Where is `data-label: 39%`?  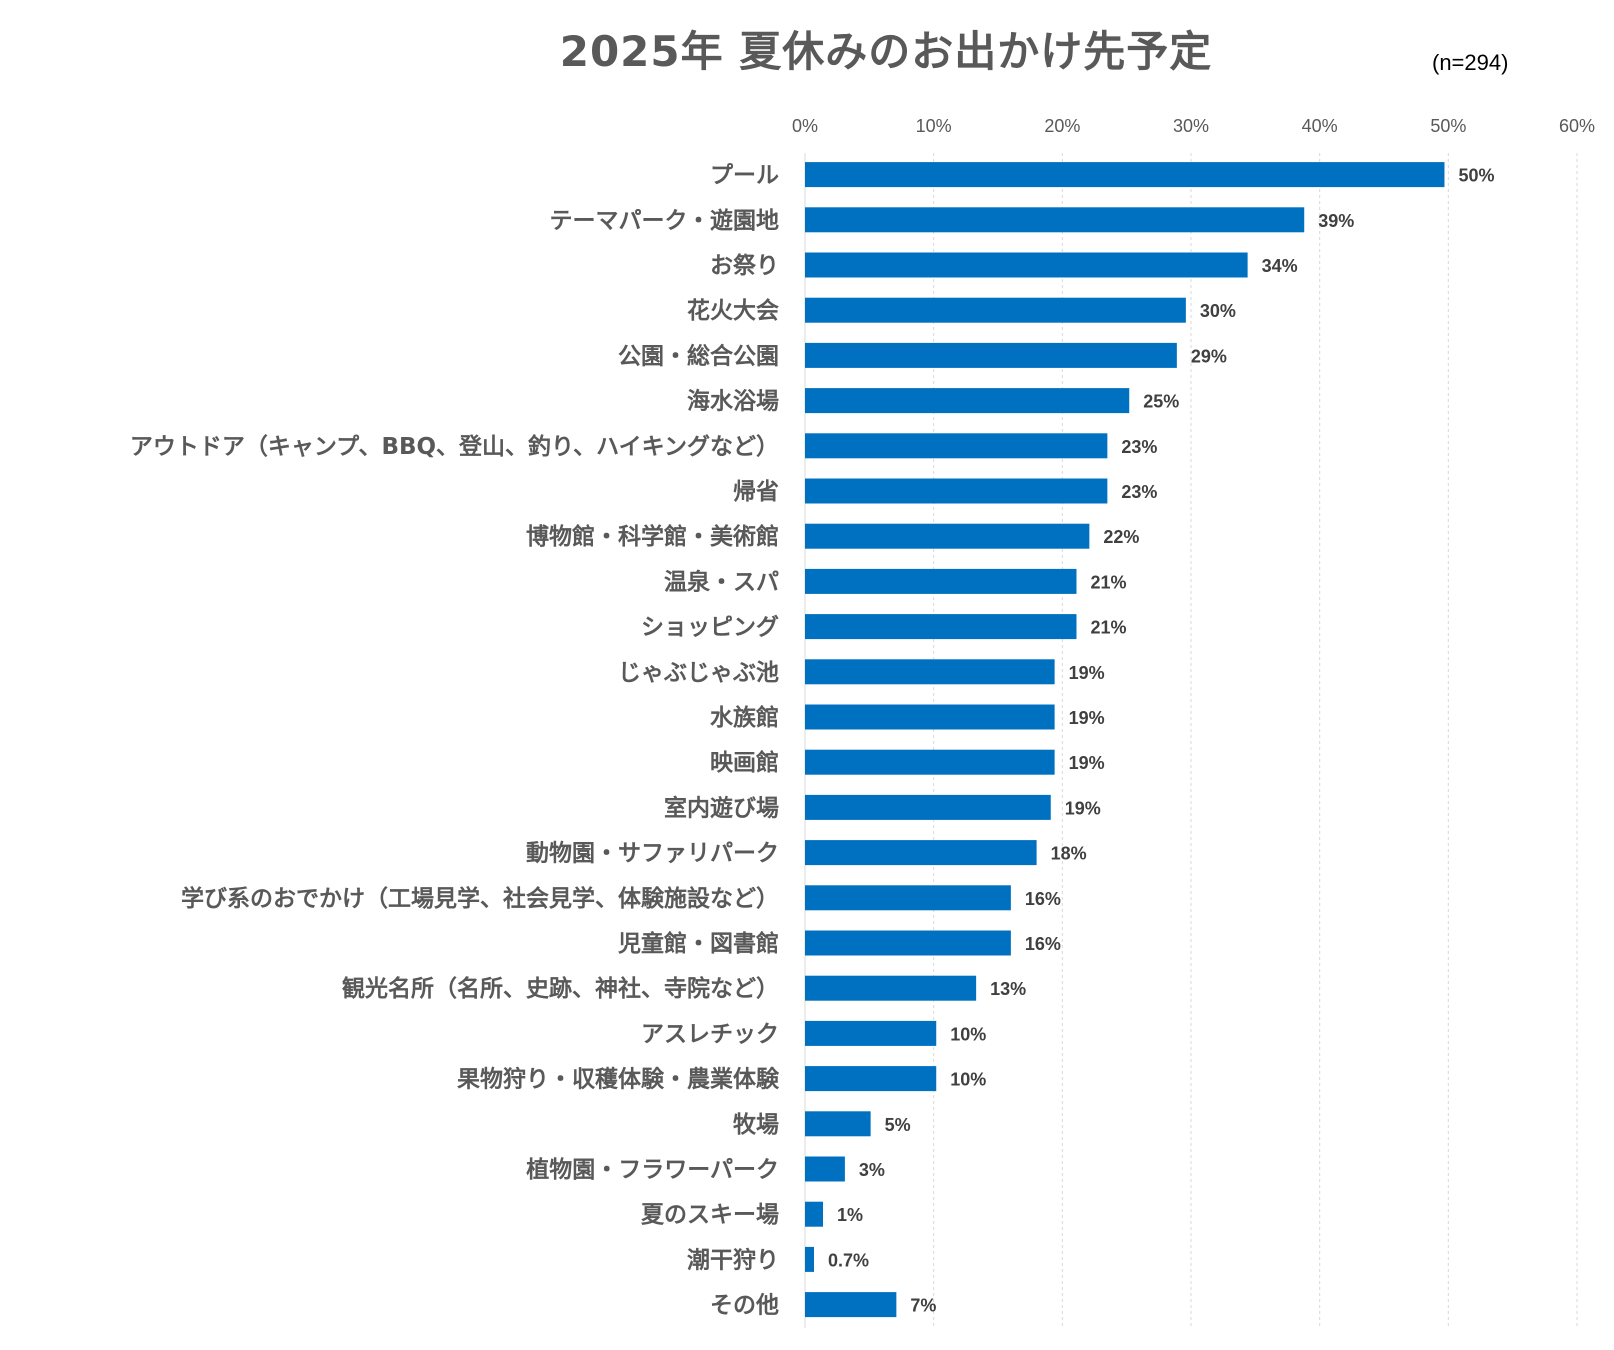
data-label: 39% is located at coordinates (1336, 221).